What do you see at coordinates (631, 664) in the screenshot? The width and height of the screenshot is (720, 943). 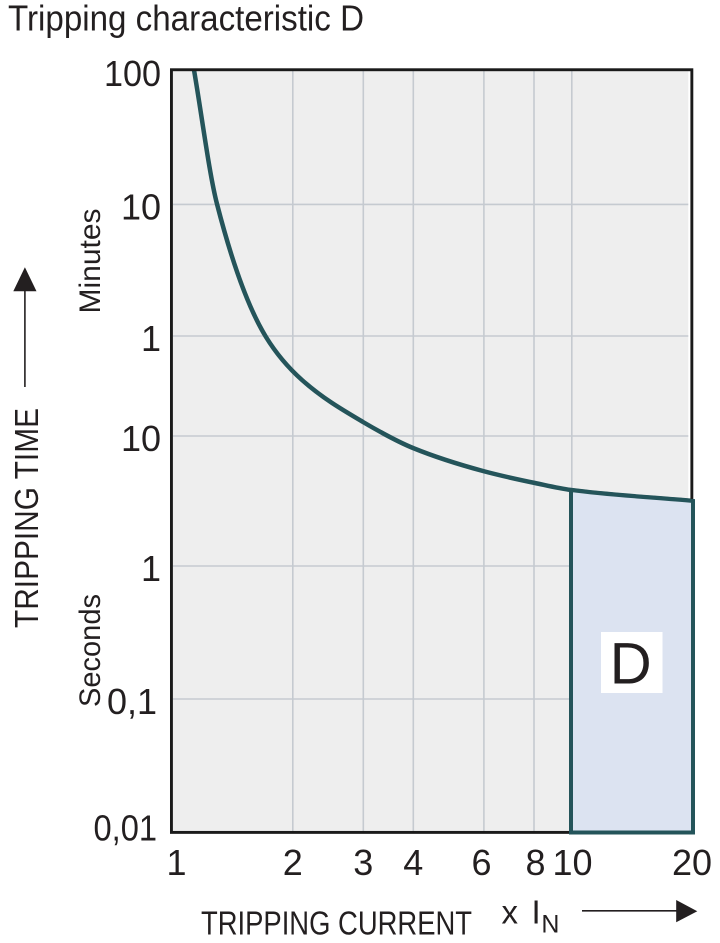 I see `svg-text: D` at bounding box center [631, 664].